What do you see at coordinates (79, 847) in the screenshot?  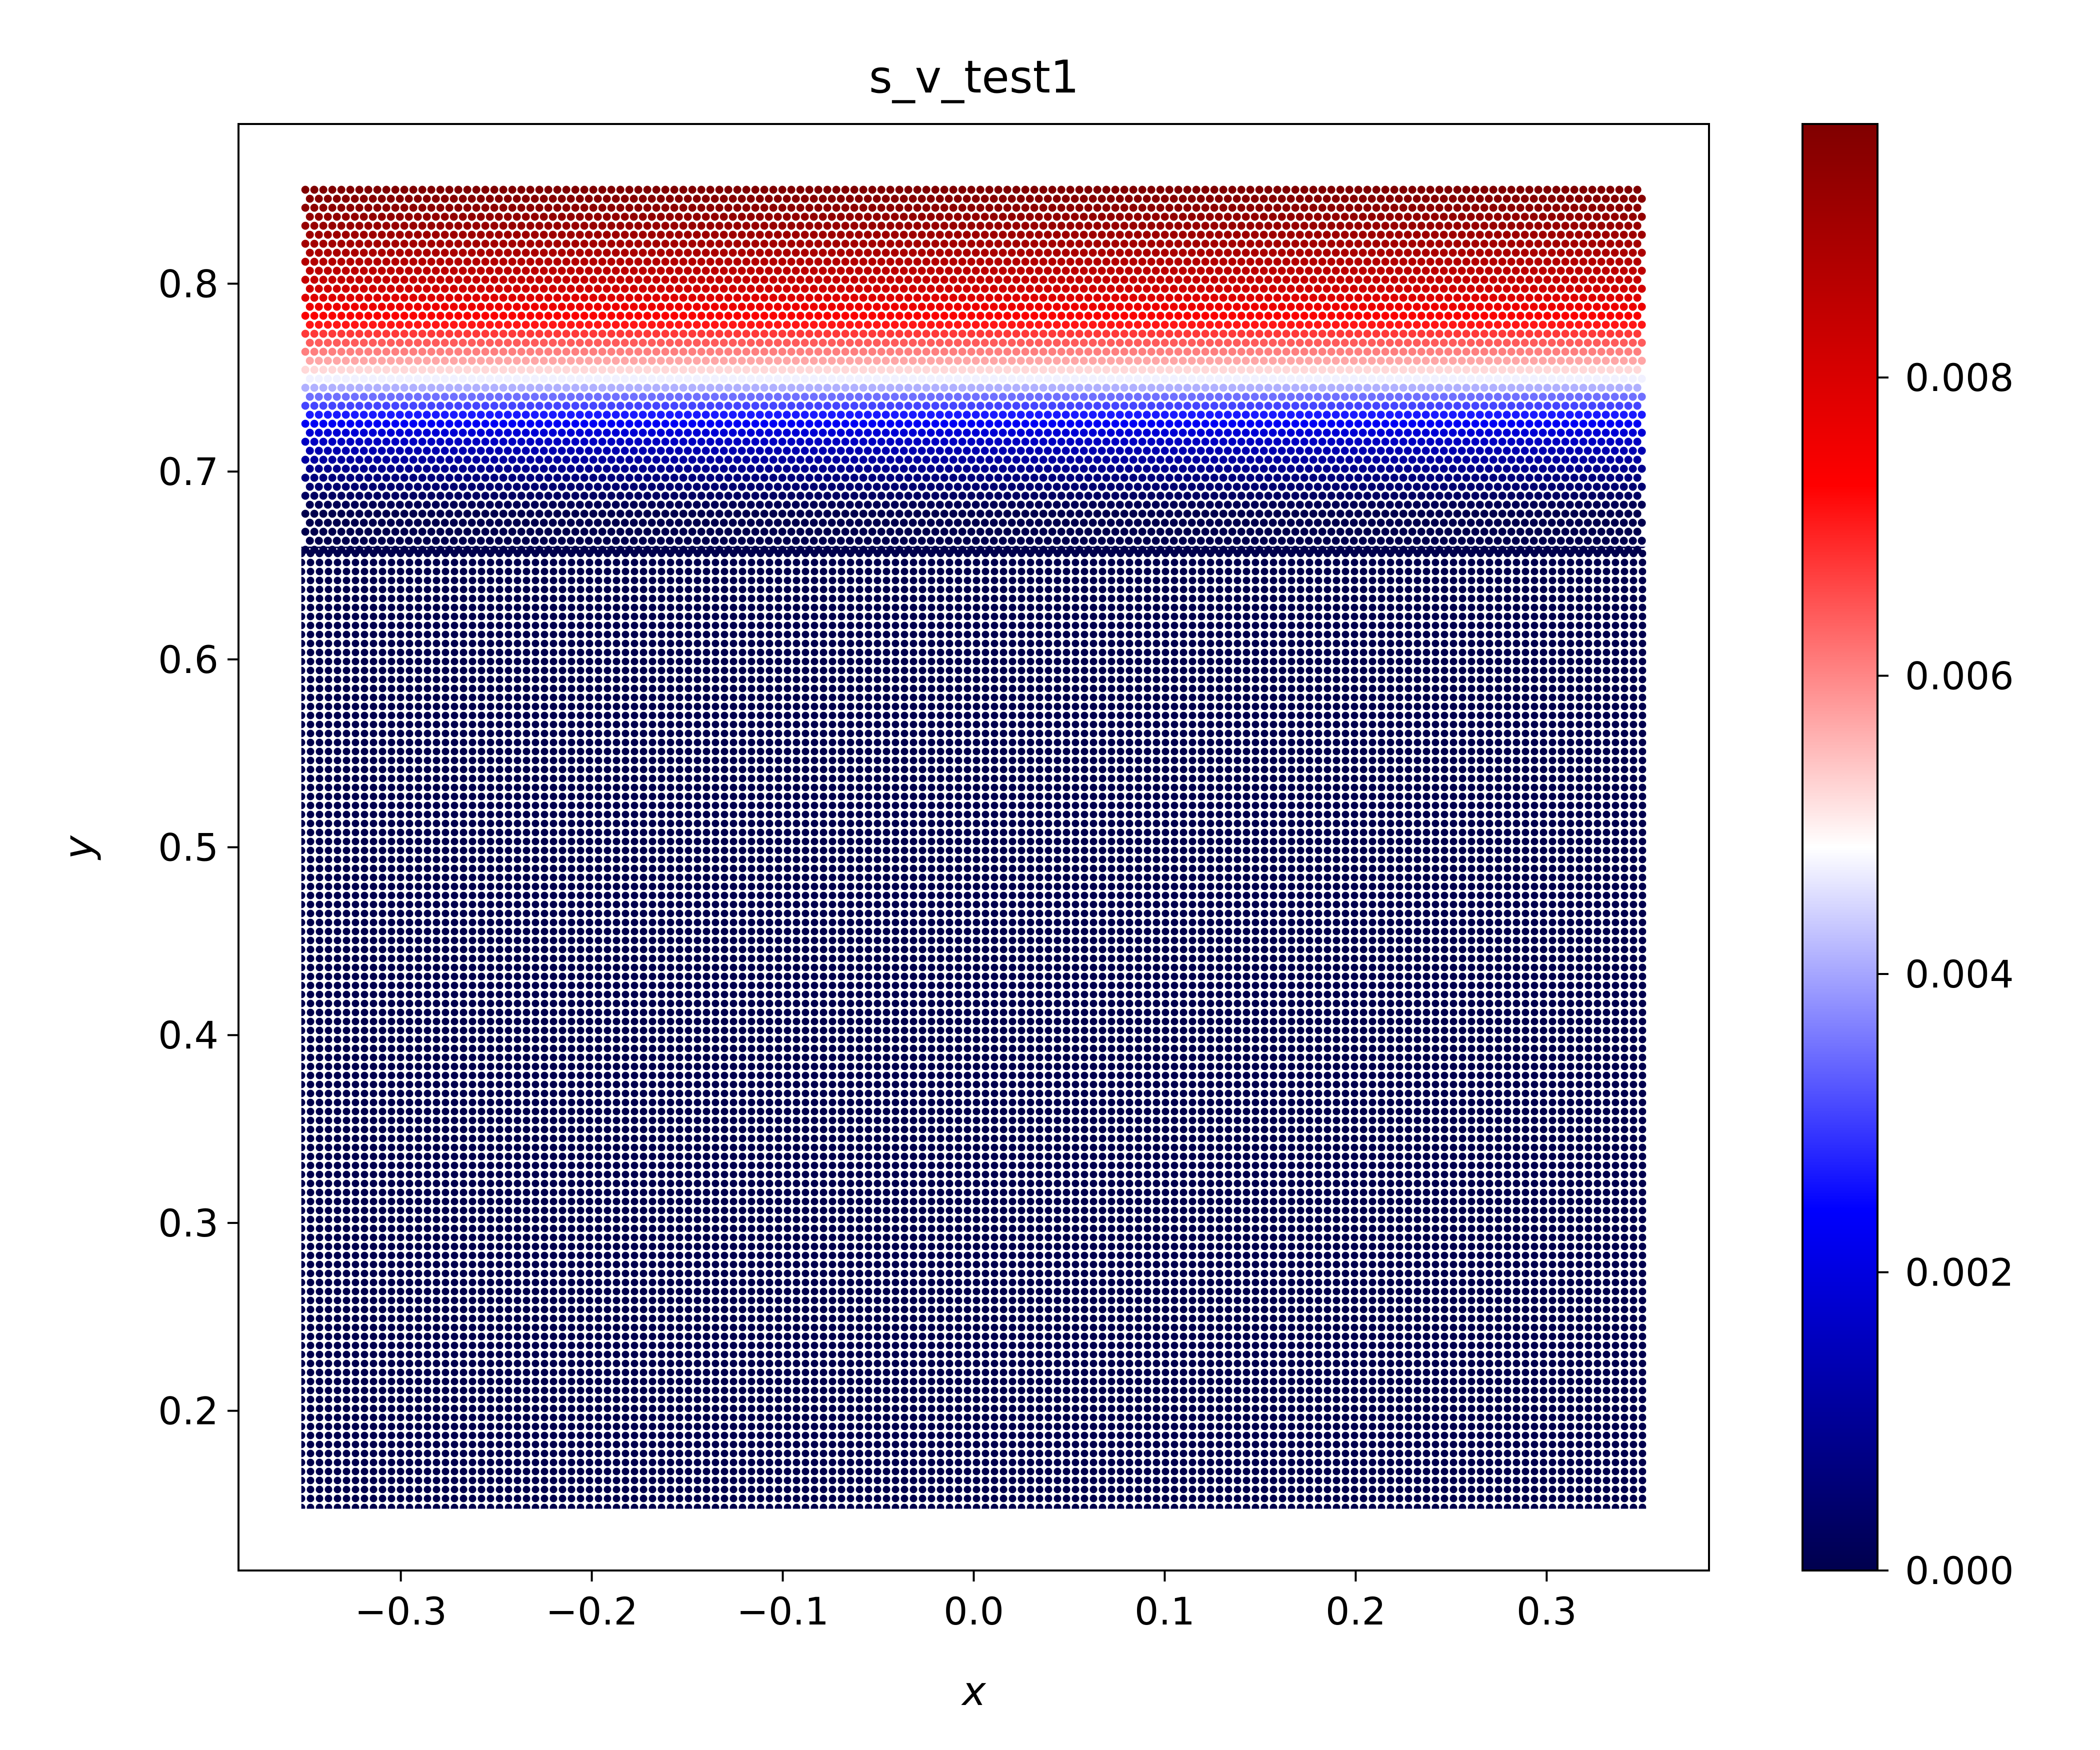 I see `y-axis-label: y` at bounding box center [79, 847].